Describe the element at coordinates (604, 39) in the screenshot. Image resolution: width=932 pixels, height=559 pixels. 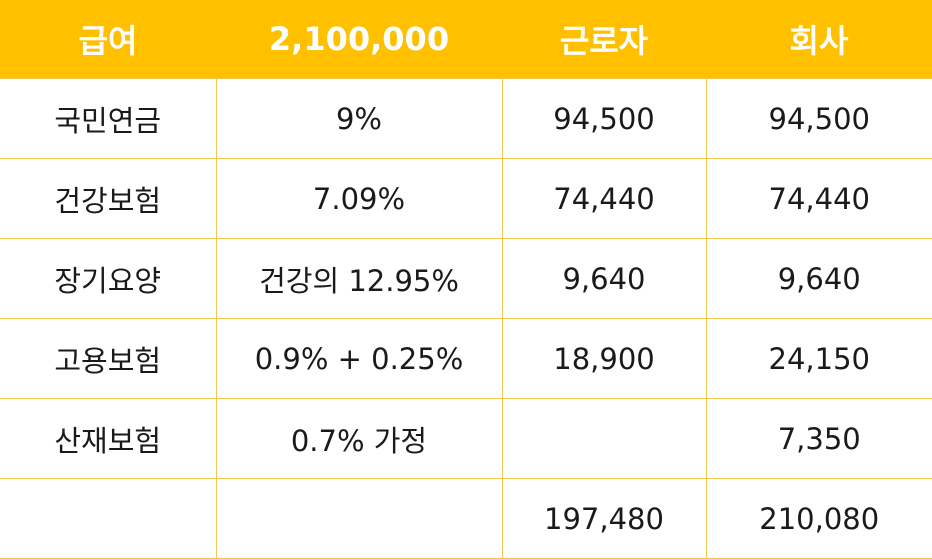
I see `header-worker: 근로자` at that location.